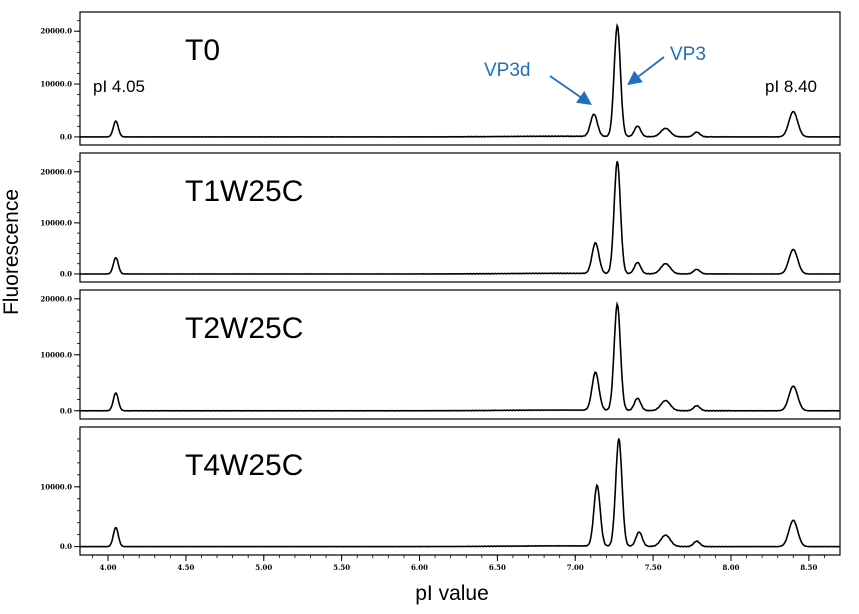 This screenshot has width=859, height=614. Describe the element at coordinates (808, 567) in the screenshot. I see `x-tick-label: 8.50` at that location.